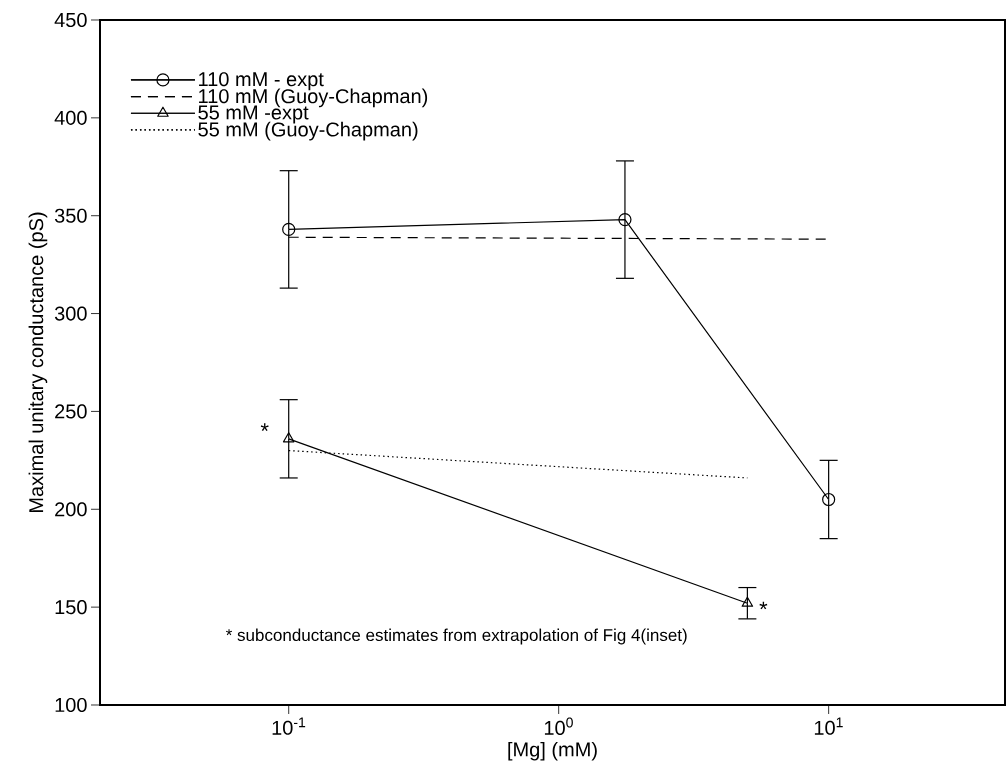  I want to click on y-tick-label: 100, so click(71, 705).